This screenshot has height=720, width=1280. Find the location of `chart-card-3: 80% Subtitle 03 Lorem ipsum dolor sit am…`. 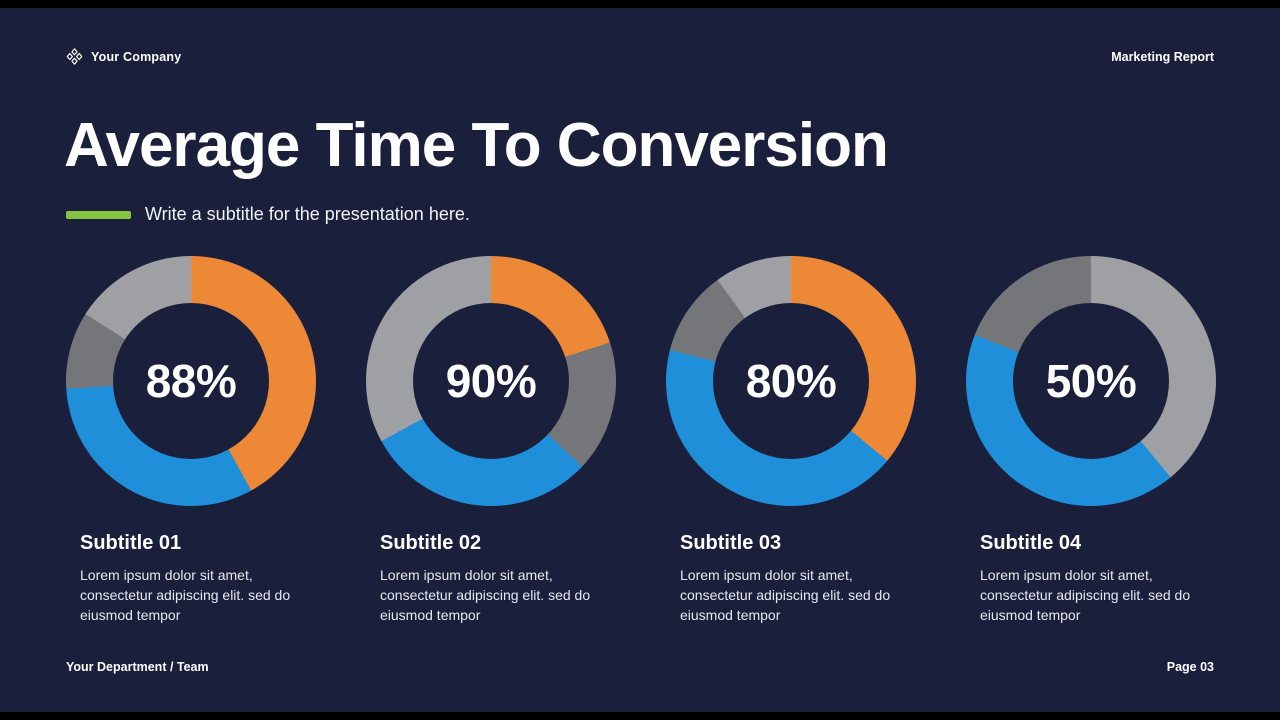

chart-card-3: 80% Subtitle 03 Lorem ipsum dolor sit am… is located at coordinates (791, 440).